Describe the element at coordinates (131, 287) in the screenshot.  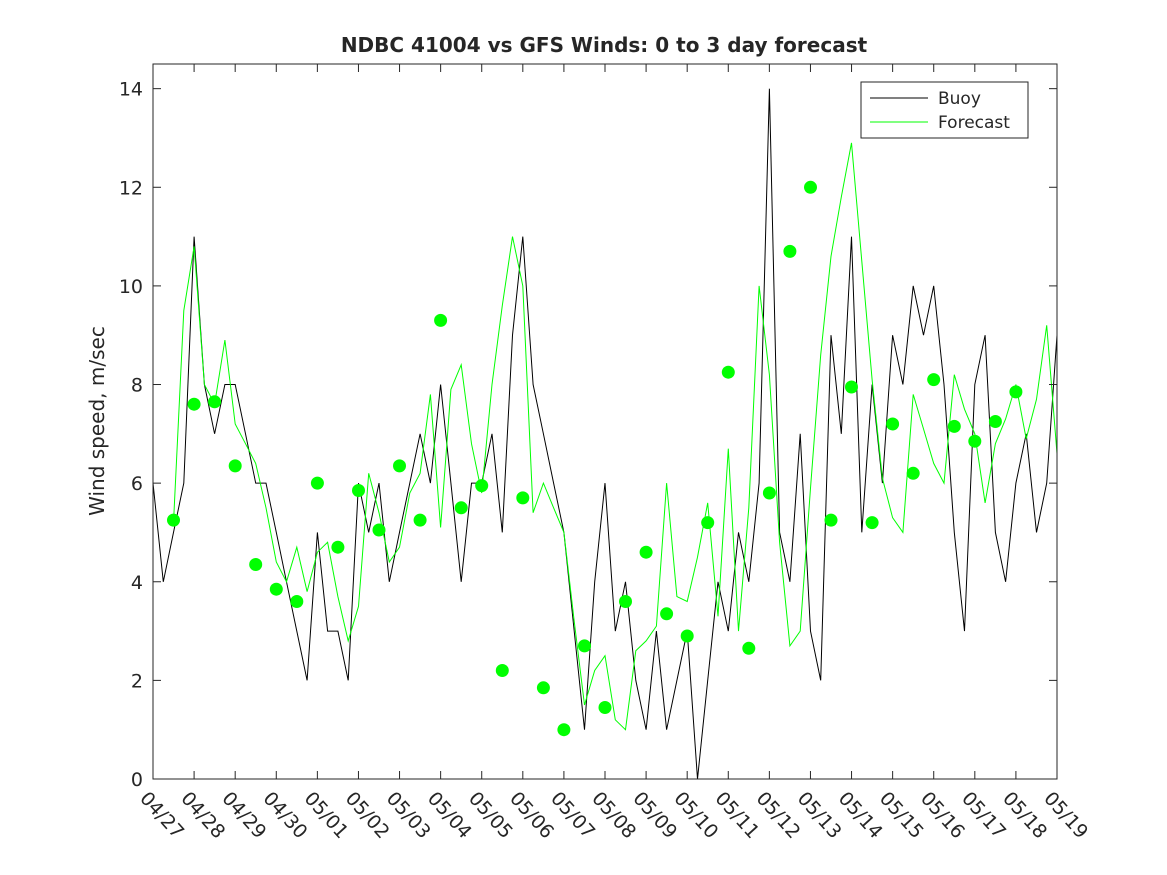
I see `y-tick-label: 10` at that location.